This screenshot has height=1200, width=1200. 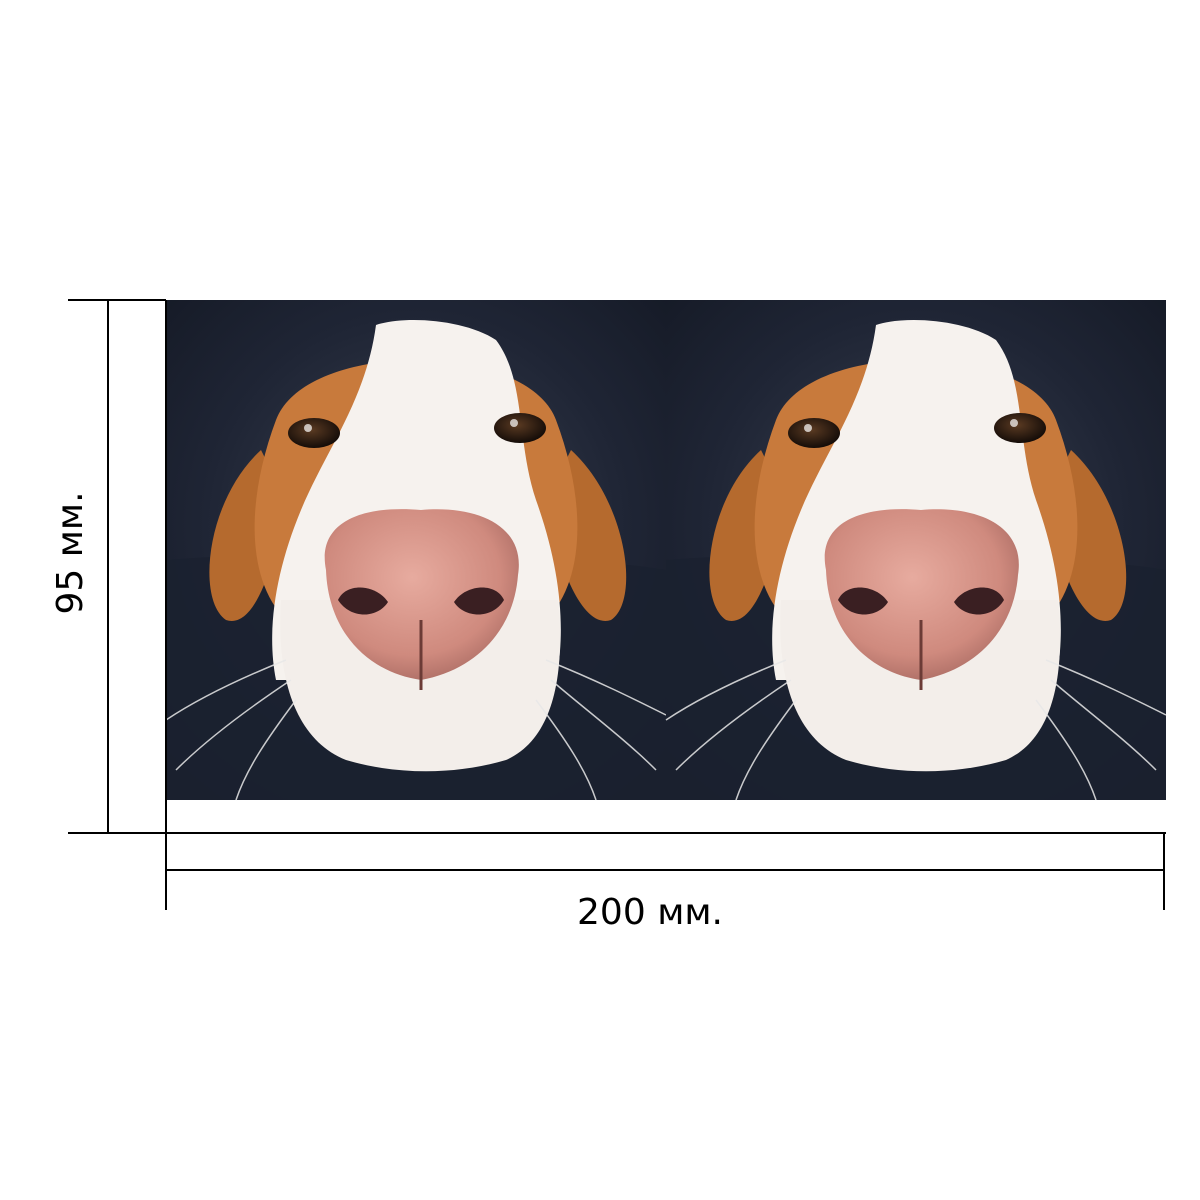 What do you see at coordinates (70, 552) in the screenshot?
I see `height-label: 95 мм.` at bounding box center [70, 552].